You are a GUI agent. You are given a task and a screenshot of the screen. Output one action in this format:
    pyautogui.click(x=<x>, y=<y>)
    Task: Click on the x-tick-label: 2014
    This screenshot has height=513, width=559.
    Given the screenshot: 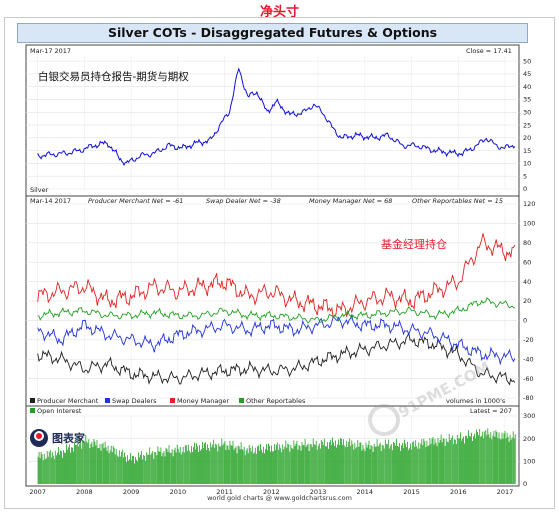 What is the action you would take?
    pyautogui.click(x=365, y=492)
    